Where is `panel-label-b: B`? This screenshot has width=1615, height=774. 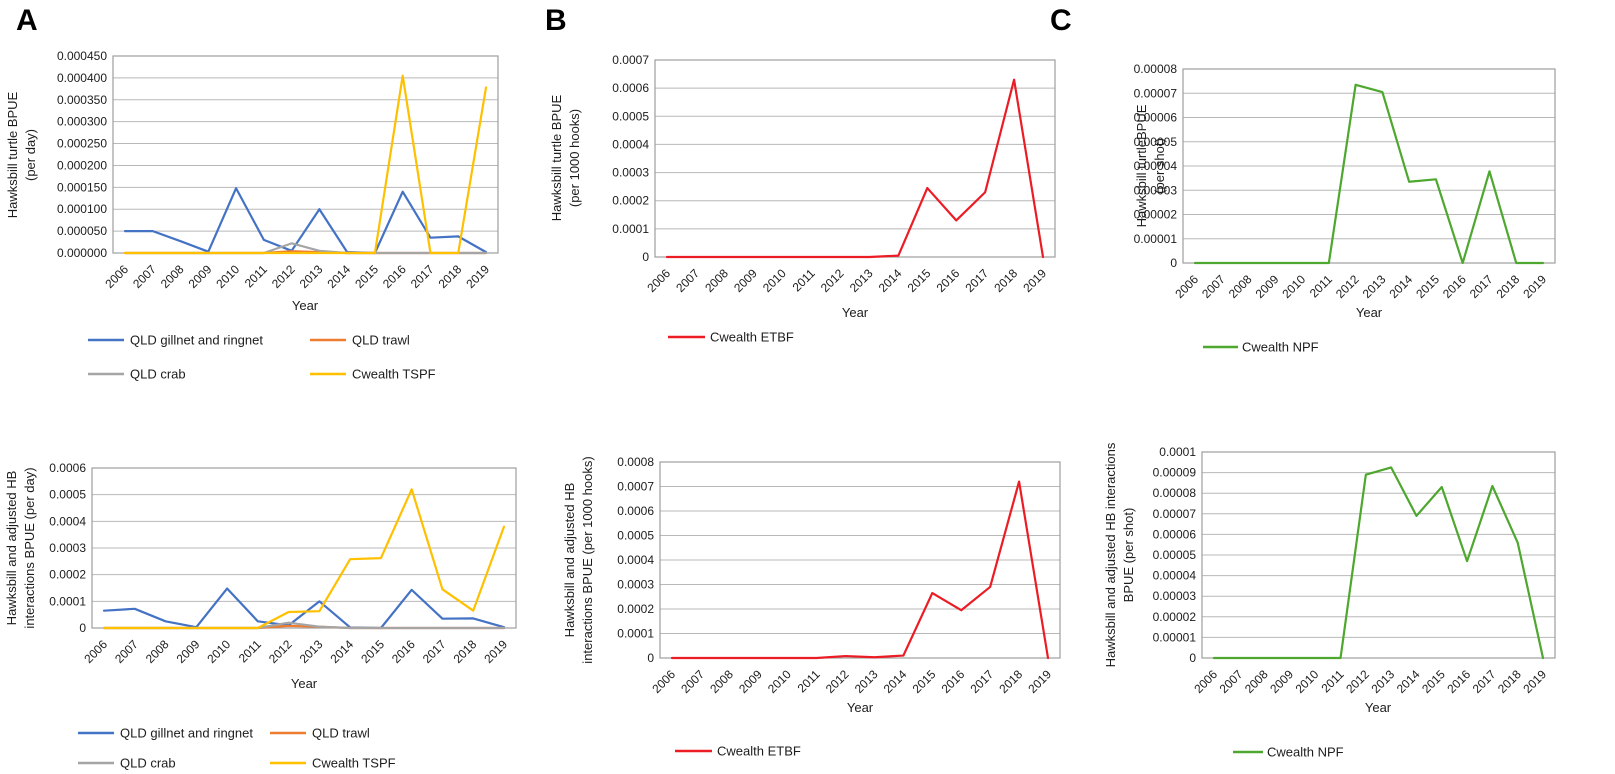 panel-label-b: B is located at coordinates (556, 20).